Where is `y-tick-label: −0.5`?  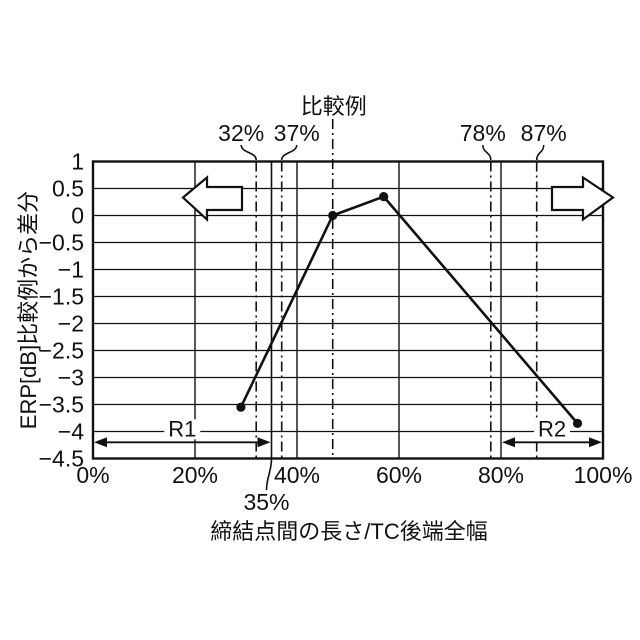
y-tick-label: −0.5 is located at coordinates (61, 243).